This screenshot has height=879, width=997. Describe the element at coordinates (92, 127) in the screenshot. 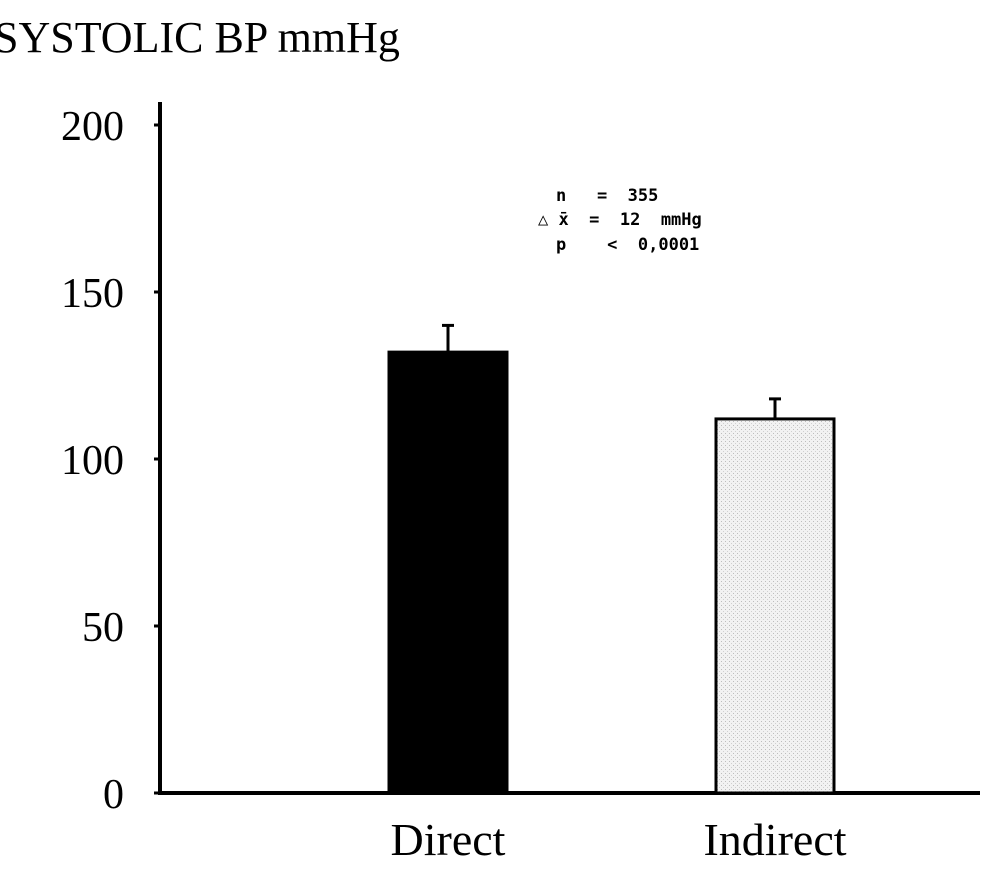

I see `y-tick-label: 200` at that location.